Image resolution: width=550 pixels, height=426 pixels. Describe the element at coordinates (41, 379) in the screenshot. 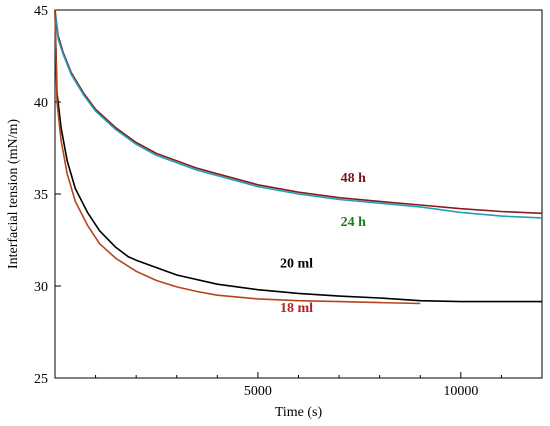

I see `y-tick-label: 25` at that location.